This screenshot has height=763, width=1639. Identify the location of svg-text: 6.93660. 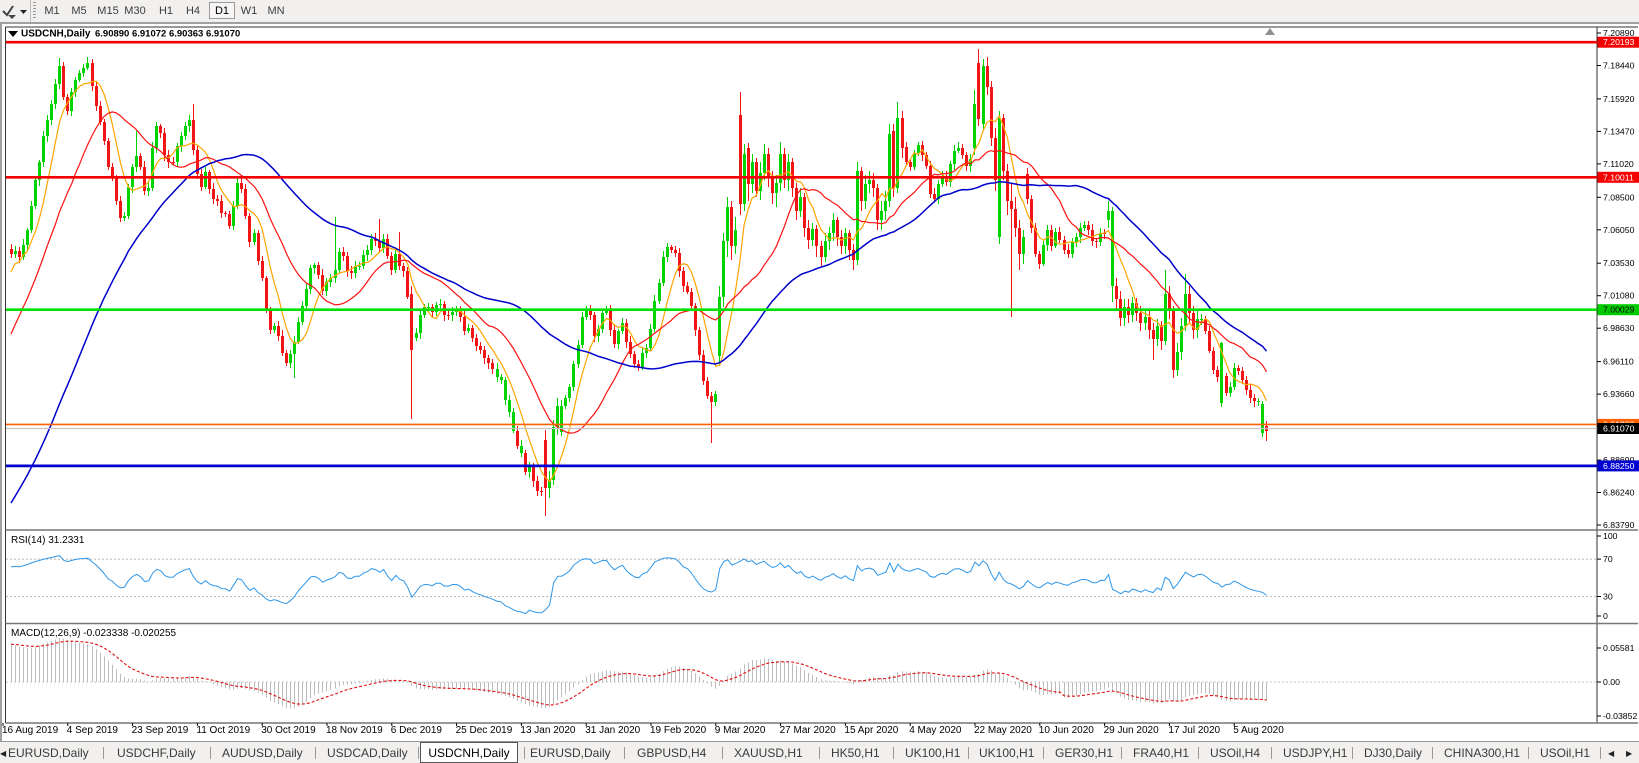
(1619, 394).